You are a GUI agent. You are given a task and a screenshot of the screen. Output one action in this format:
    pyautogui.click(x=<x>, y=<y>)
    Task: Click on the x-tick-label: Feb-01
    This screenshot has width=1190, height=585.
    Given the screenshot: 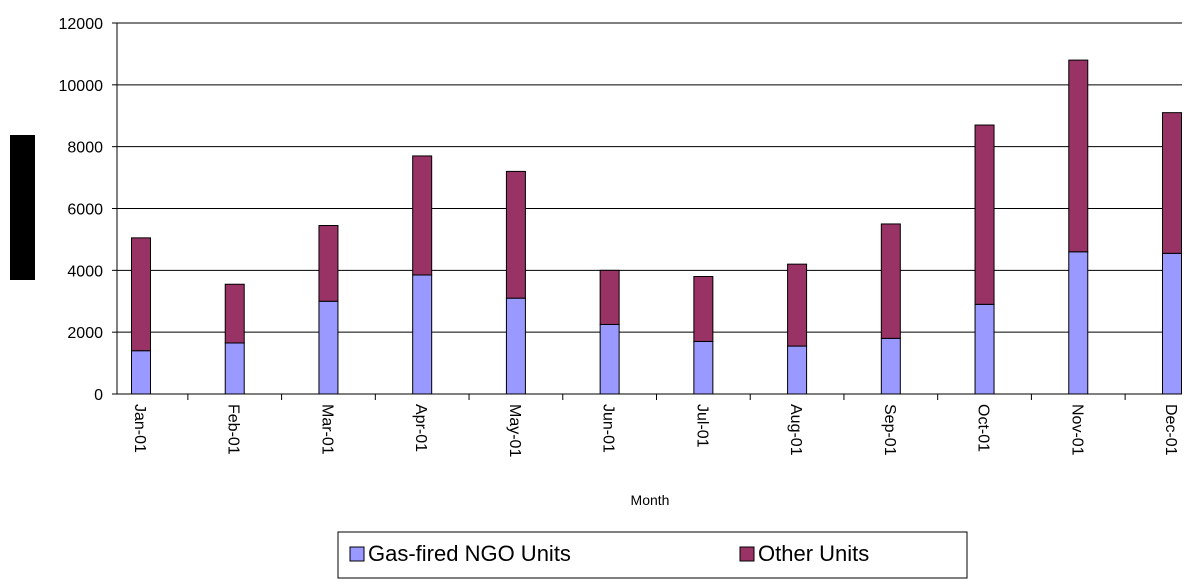 What is the action you would take?
    pyautogui.click(x=233, y=429)
    